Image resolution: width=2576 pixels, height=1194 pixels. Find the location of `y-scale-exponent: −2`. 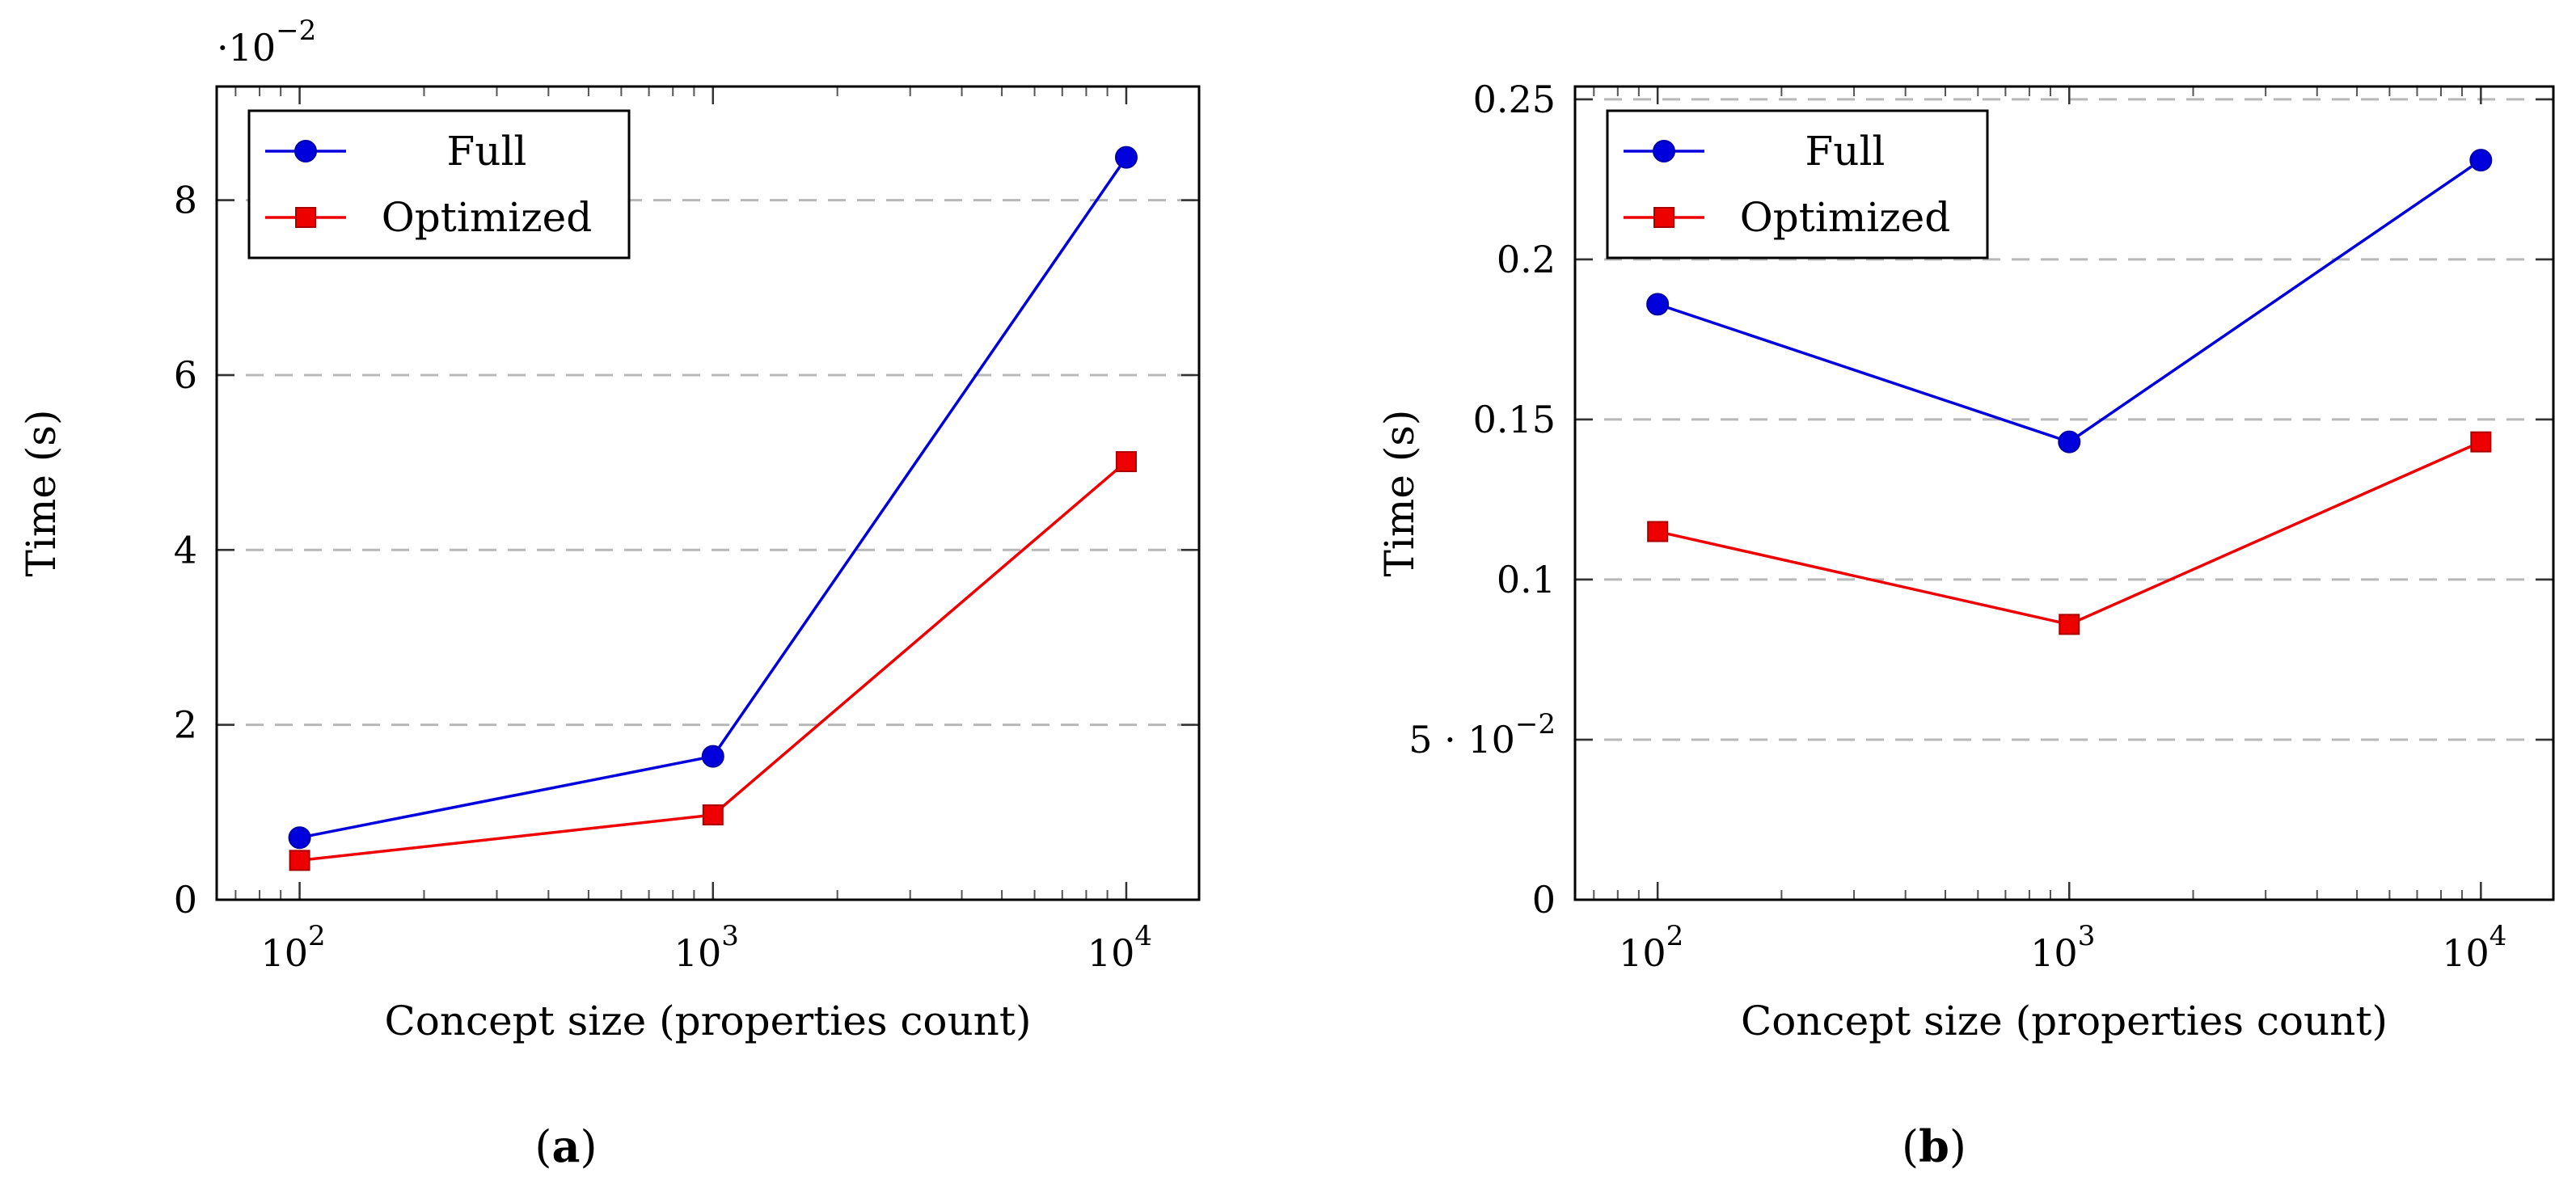

y-scale-exponent: −2 is located at coordinates (296, 31).